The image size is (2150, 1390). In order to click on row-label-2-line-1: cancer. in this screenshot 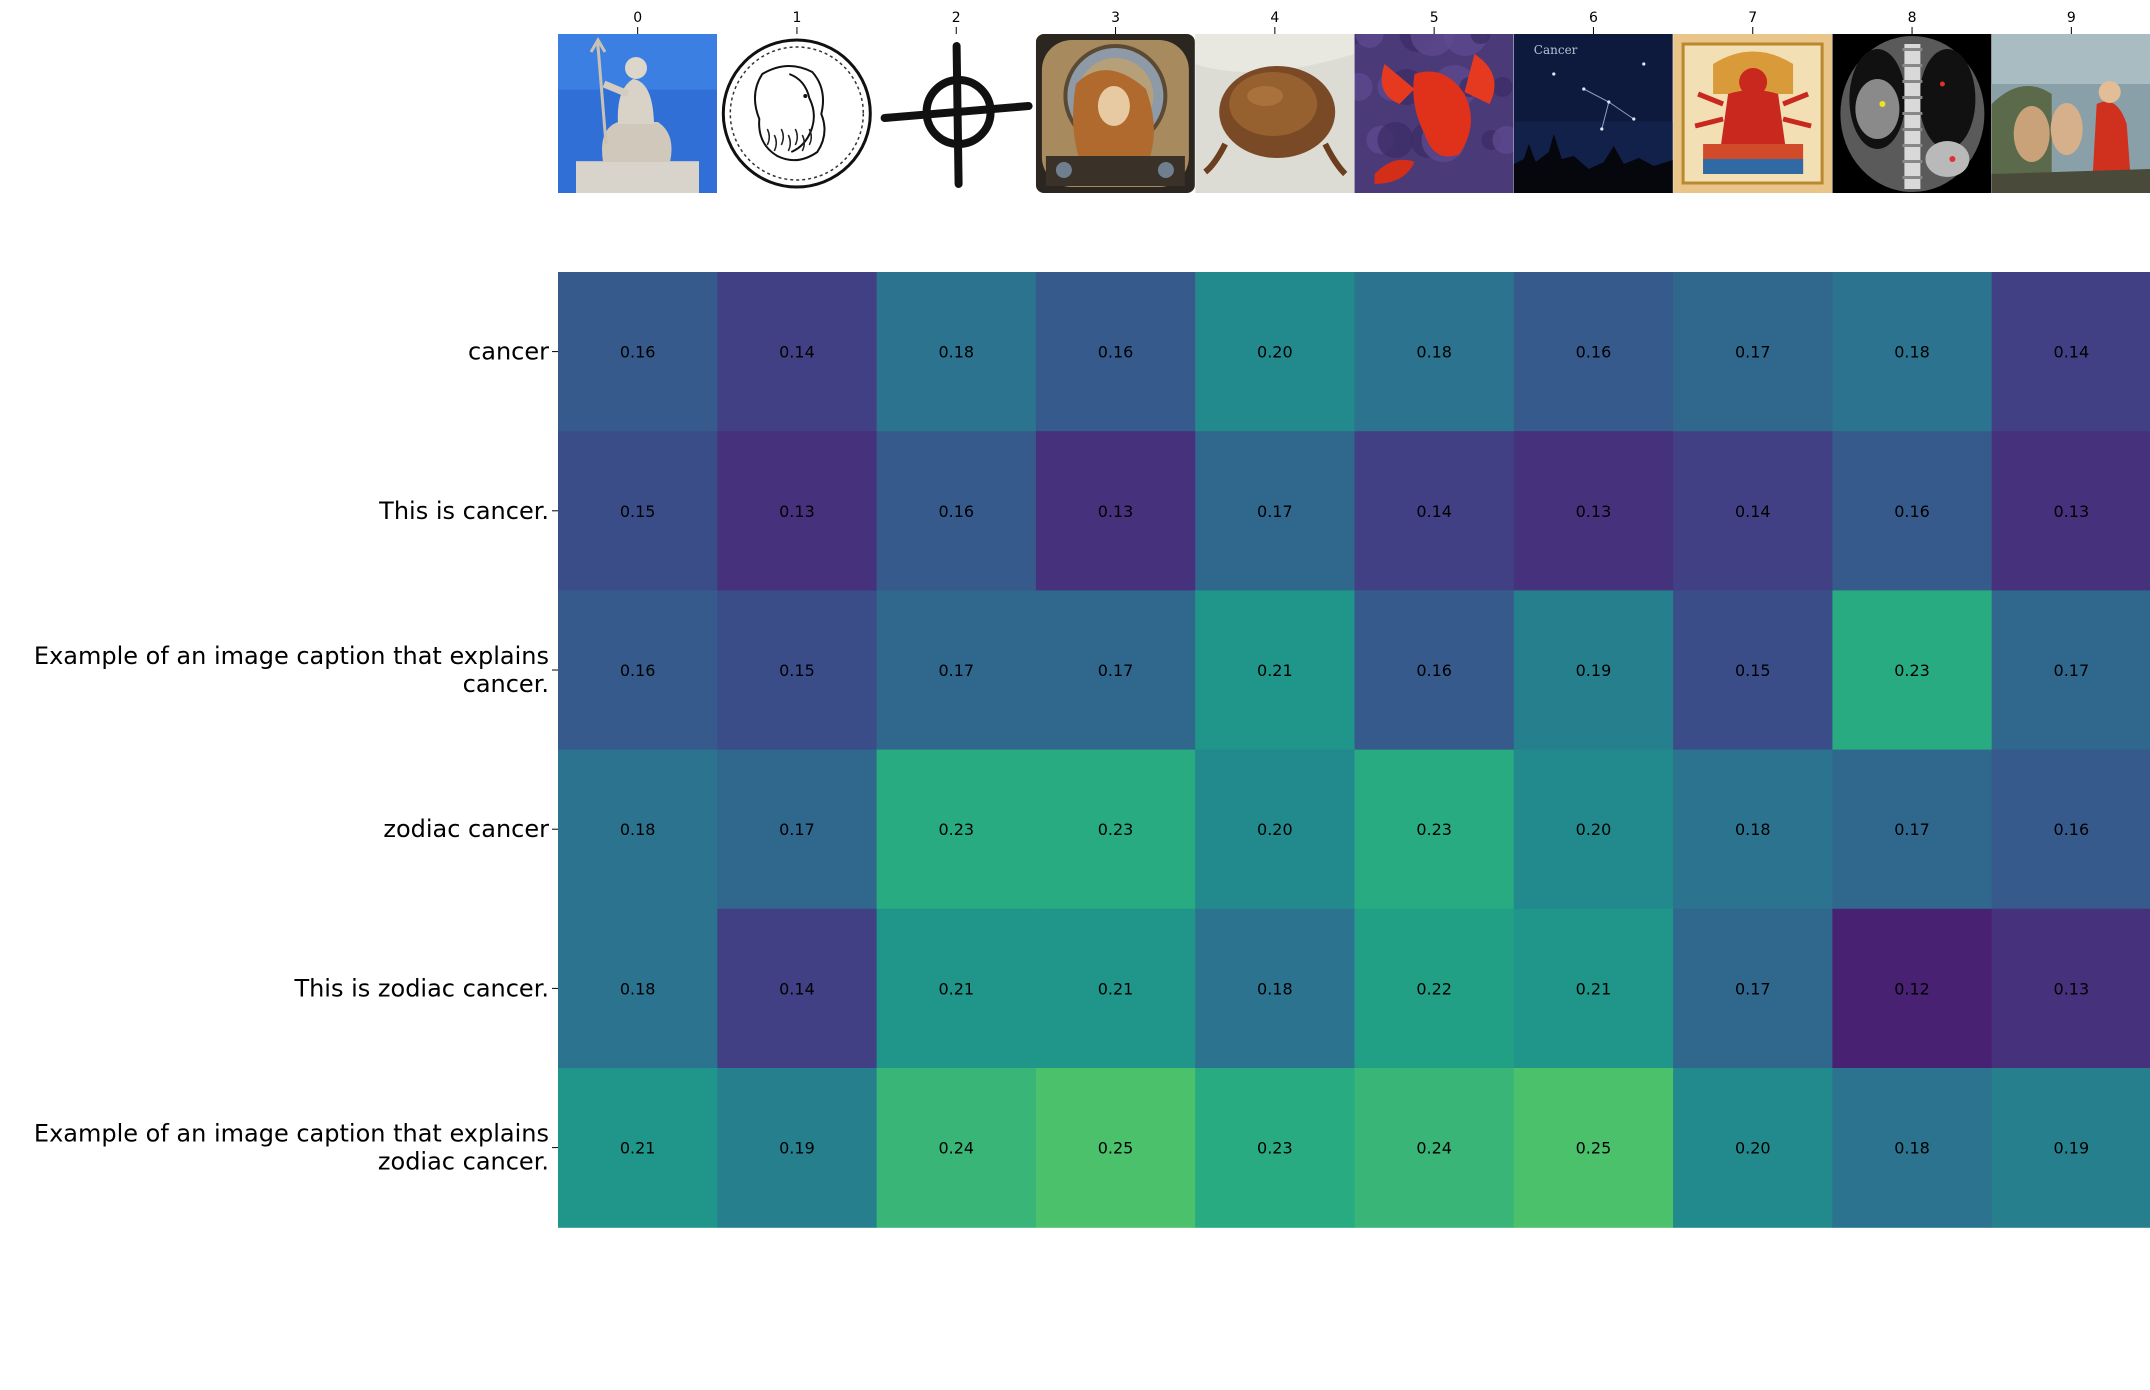, I will do `click(506, 684)`.